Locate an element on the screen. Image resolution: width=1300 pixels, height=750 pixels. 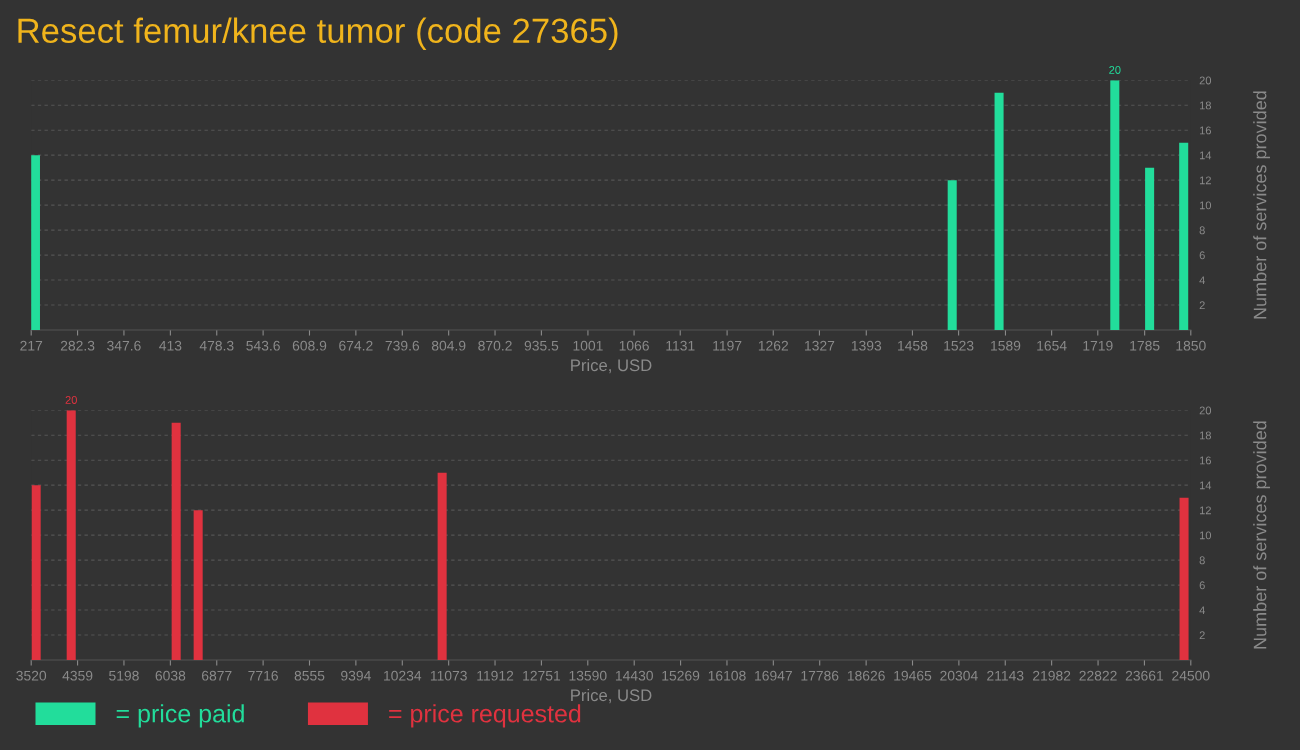
x-tick-label: 15269 is located at coordinates (681, 675).